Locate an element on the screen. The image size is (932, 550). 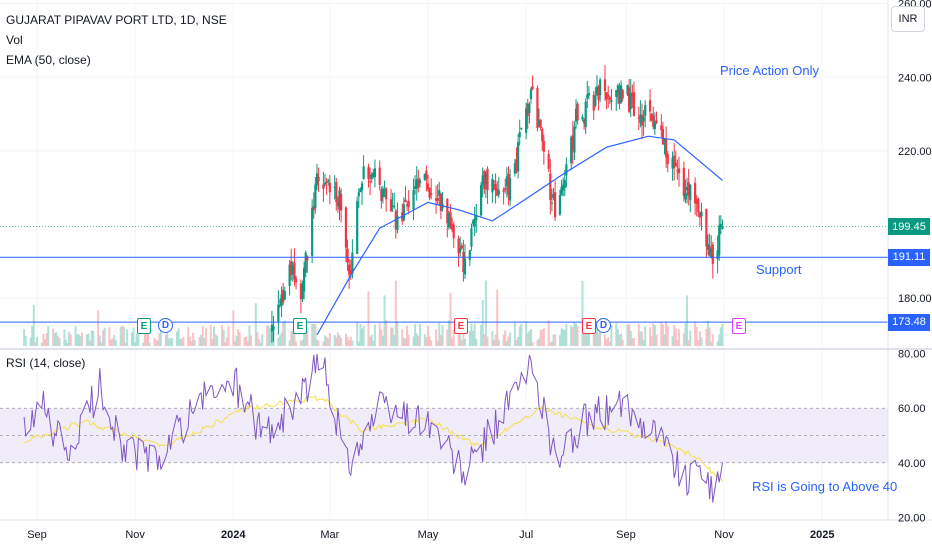
time-axis: Sep Nov 2024 Mar May Jul Sep Nov 2025 is located at coordinates (430, 535).